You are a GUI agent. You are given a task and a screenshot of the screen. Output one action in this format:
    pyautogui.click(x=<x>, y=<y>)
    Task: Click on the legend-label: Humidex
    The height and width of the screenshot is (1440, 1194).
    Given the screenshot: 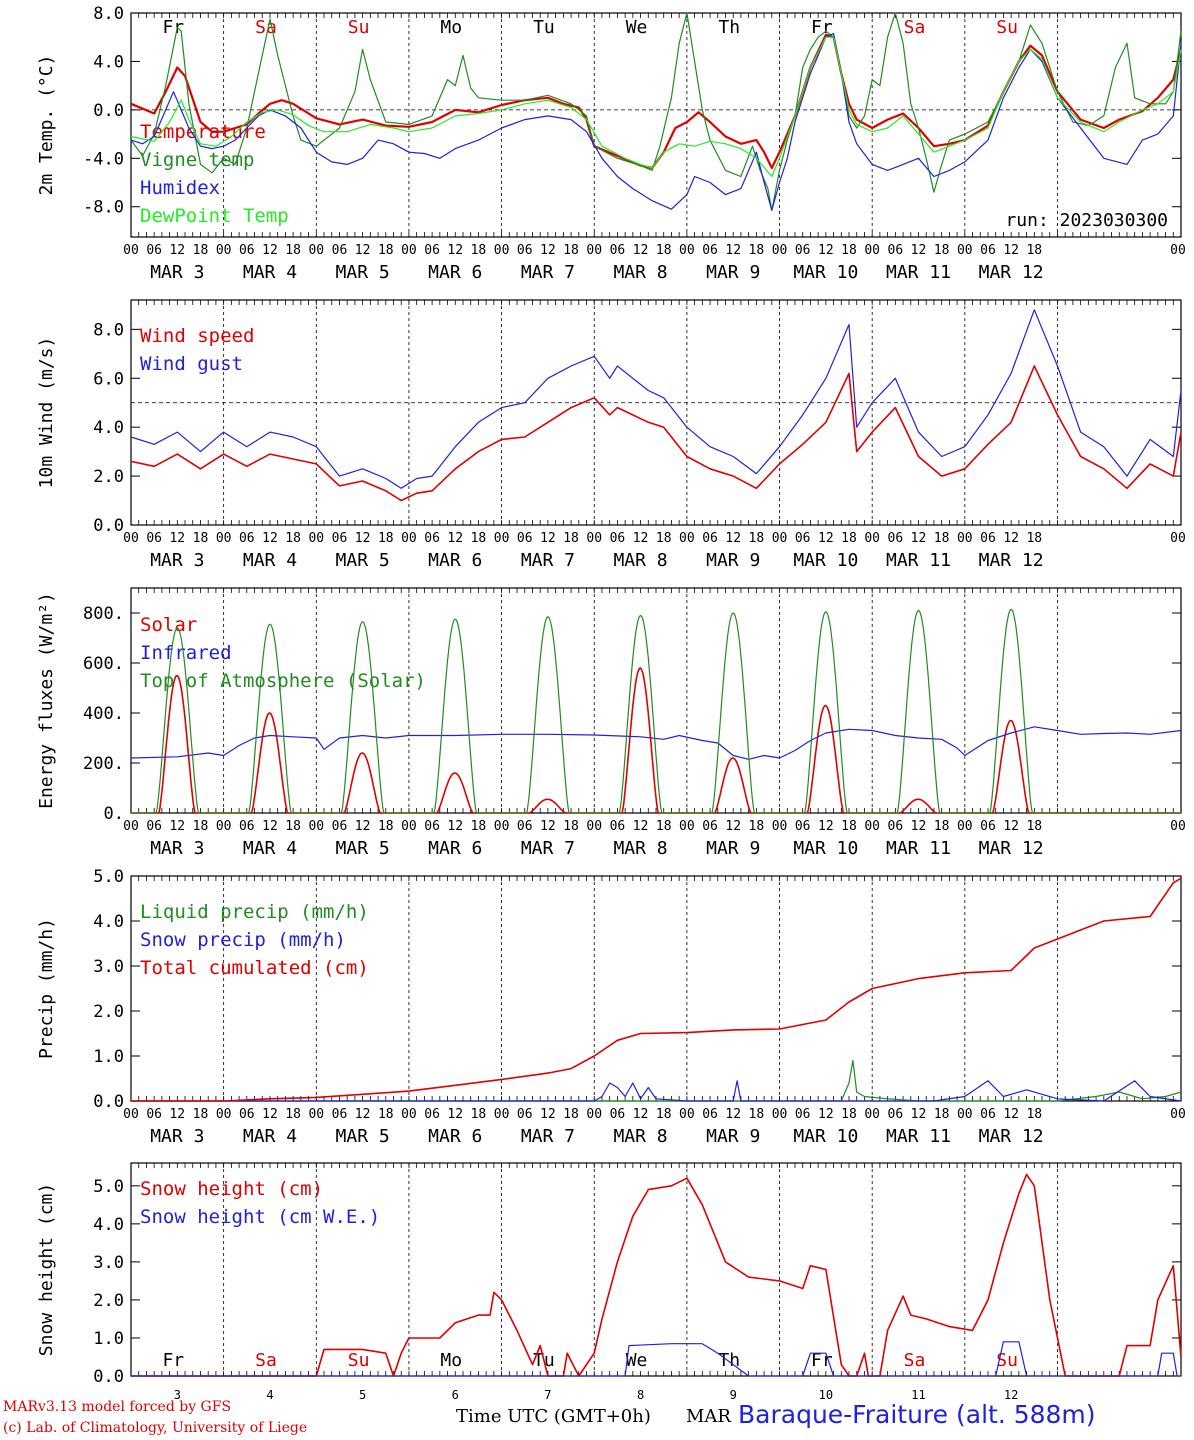 What is the action you would take?
    pyautogui.click(x=180, y=188)
    